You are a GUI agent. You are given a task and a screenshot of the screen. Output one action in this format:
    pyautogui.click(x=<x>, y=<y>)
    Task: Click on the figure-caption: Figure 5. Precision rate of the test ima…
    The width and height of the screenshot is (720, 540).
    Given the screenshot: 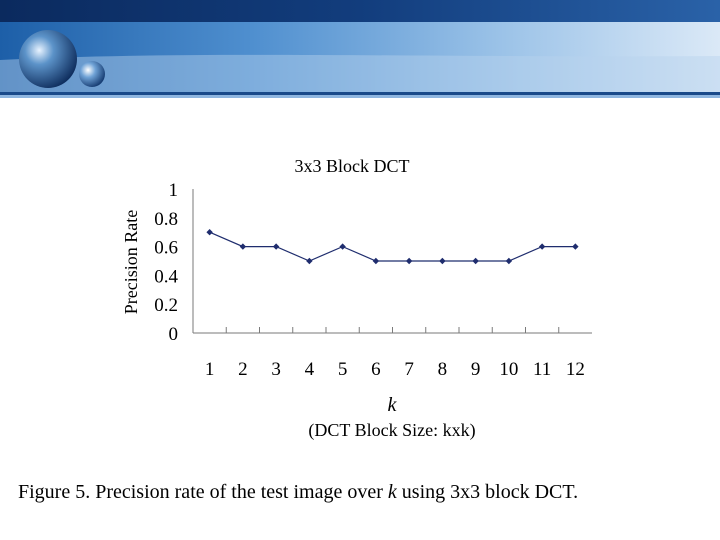 What is the action you would take?
    pyautogui.click(x=368, y=492)
    